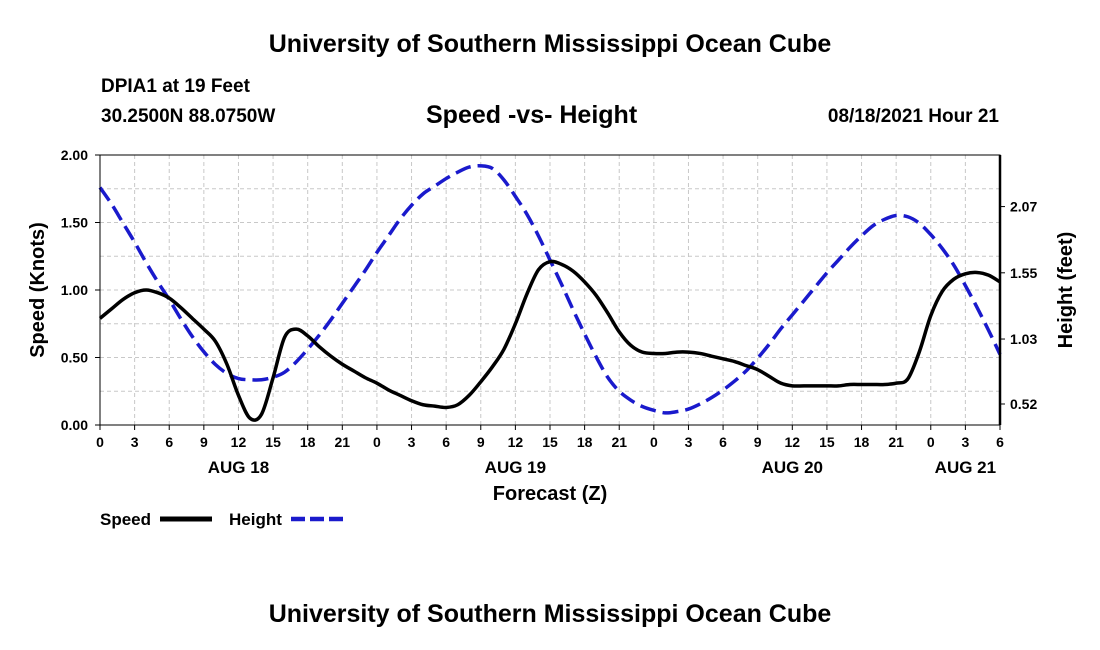 The width and height of the screenshot is (1100, 650). I want to click on legend-speed-label: Speed, so click(125, 519).